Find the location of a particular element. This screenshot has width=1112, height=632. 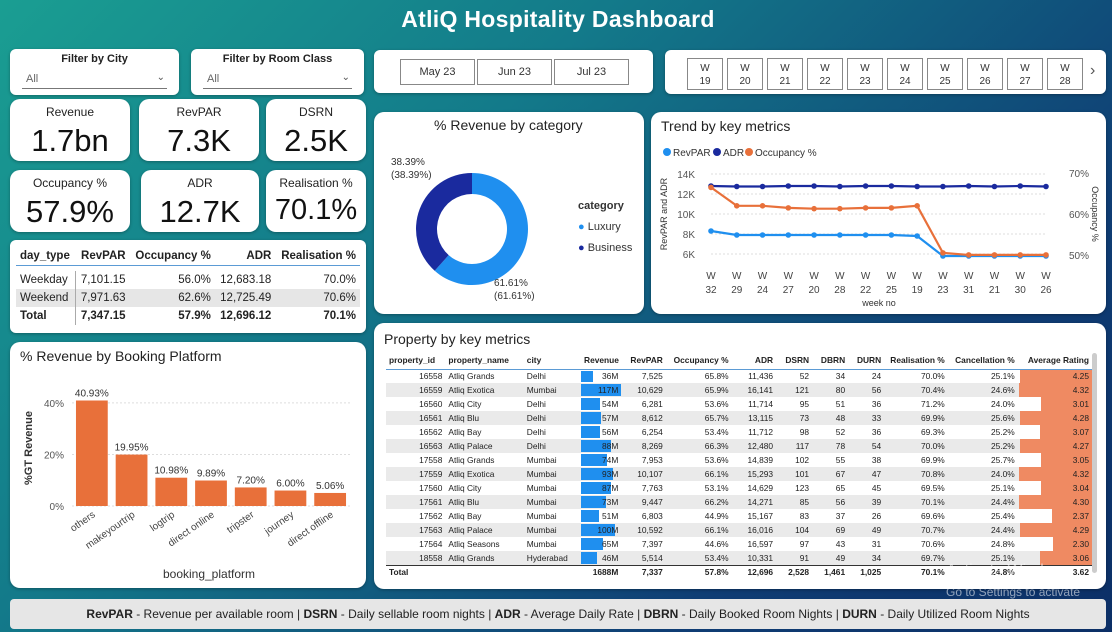

kpi-occupancy: Occupancy % 57.9% is located at coordinates (70, 201).